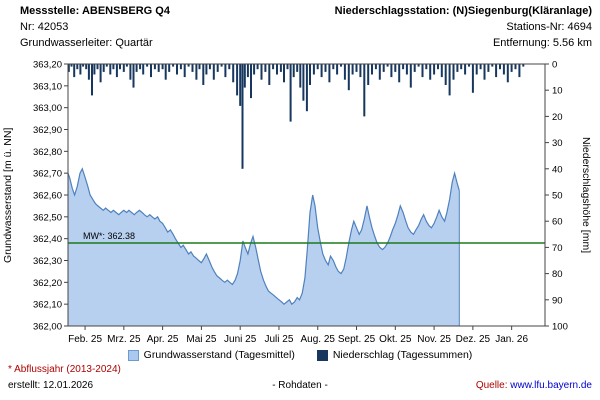 This screenshot has width=600, height=400. What do you see at coordinates (47, 239) in the screenshot?
I see `y-left-tick-label: 362,40` at bounding box center [47, 239].